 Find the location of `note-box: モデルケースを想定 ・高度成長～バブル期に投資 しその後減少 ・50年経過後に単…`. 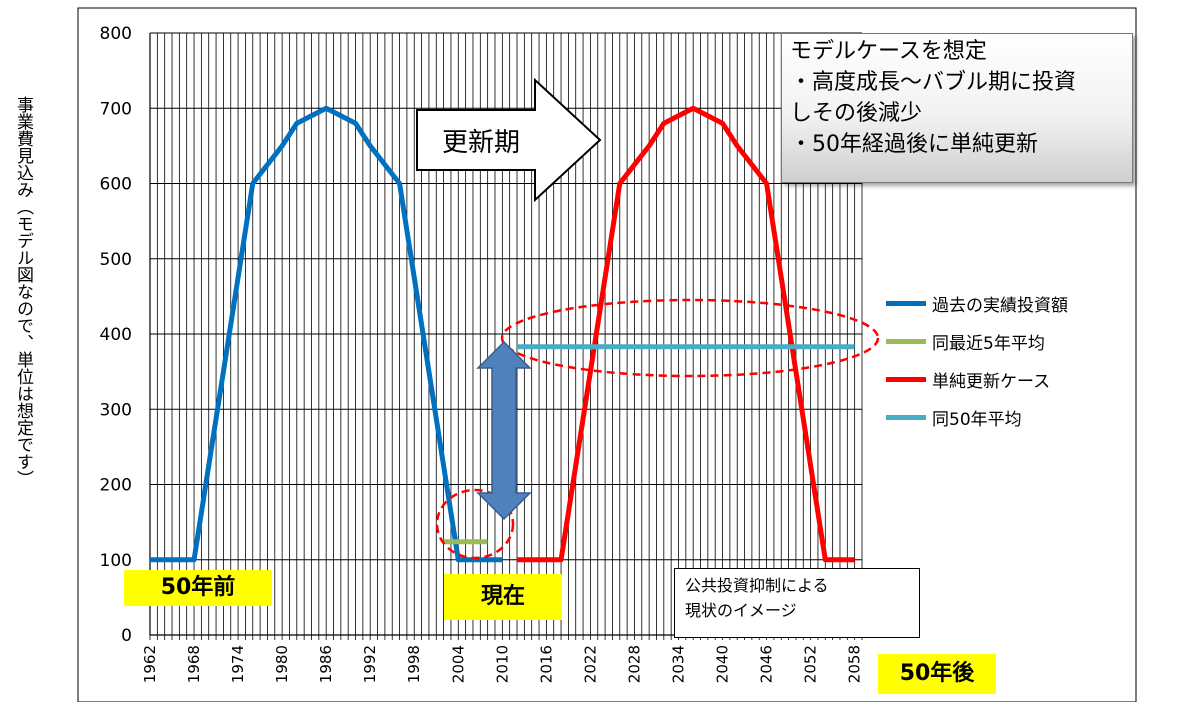

note-box: モデルケースを想定 ・高度成長～バブル期に投資 しその後減少 ・50年経過後に単… is located at coordinates (957, 108).